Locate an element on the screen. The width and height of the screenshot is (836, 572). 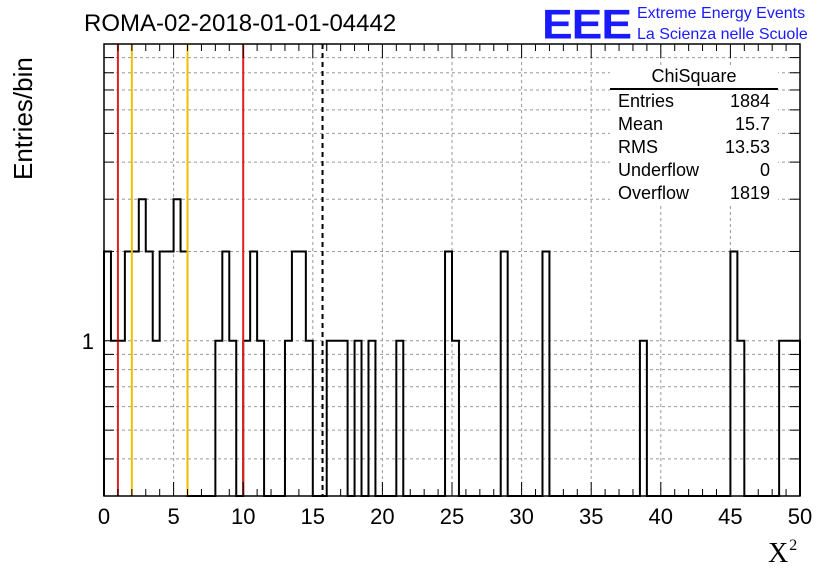
x-tick-label: 25 is located at coordinates (452, 516).